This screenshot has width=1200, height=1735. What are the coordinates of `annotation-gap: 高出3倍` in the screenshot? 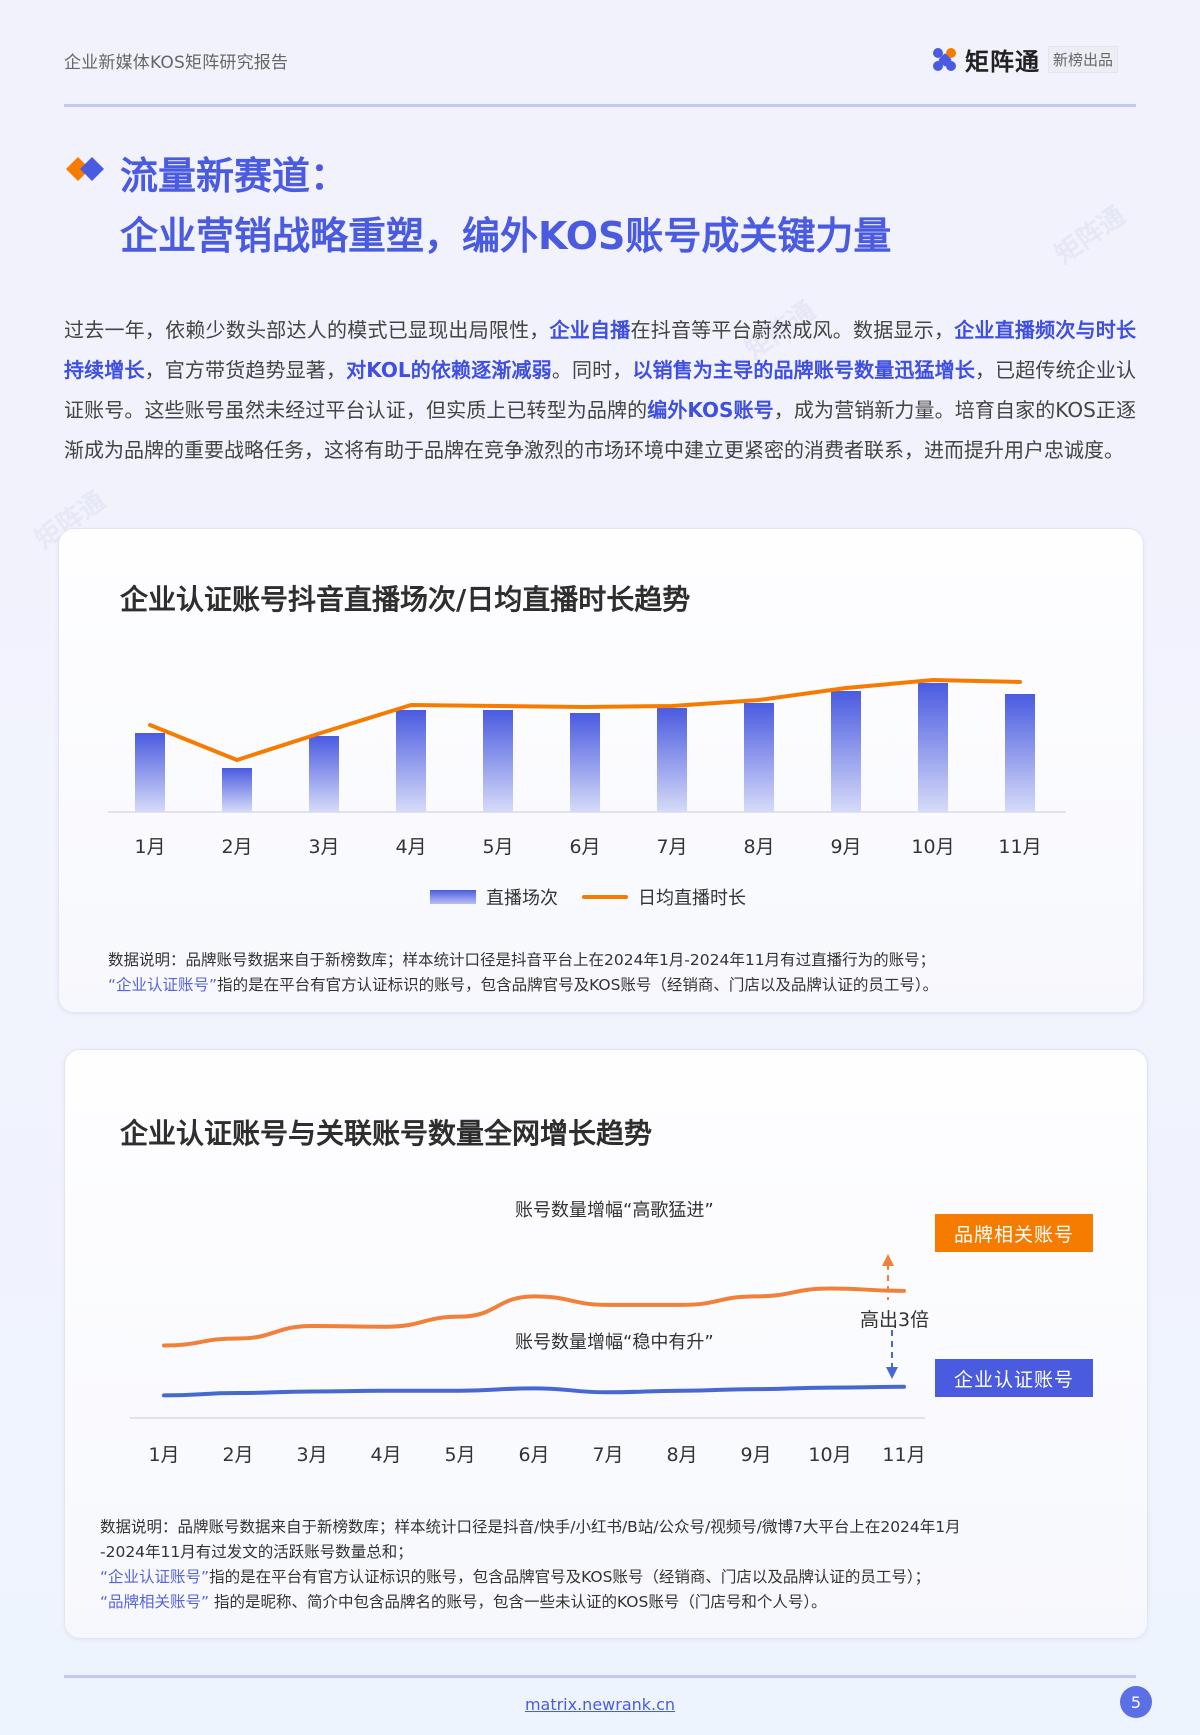 It's located at (895, 1320).